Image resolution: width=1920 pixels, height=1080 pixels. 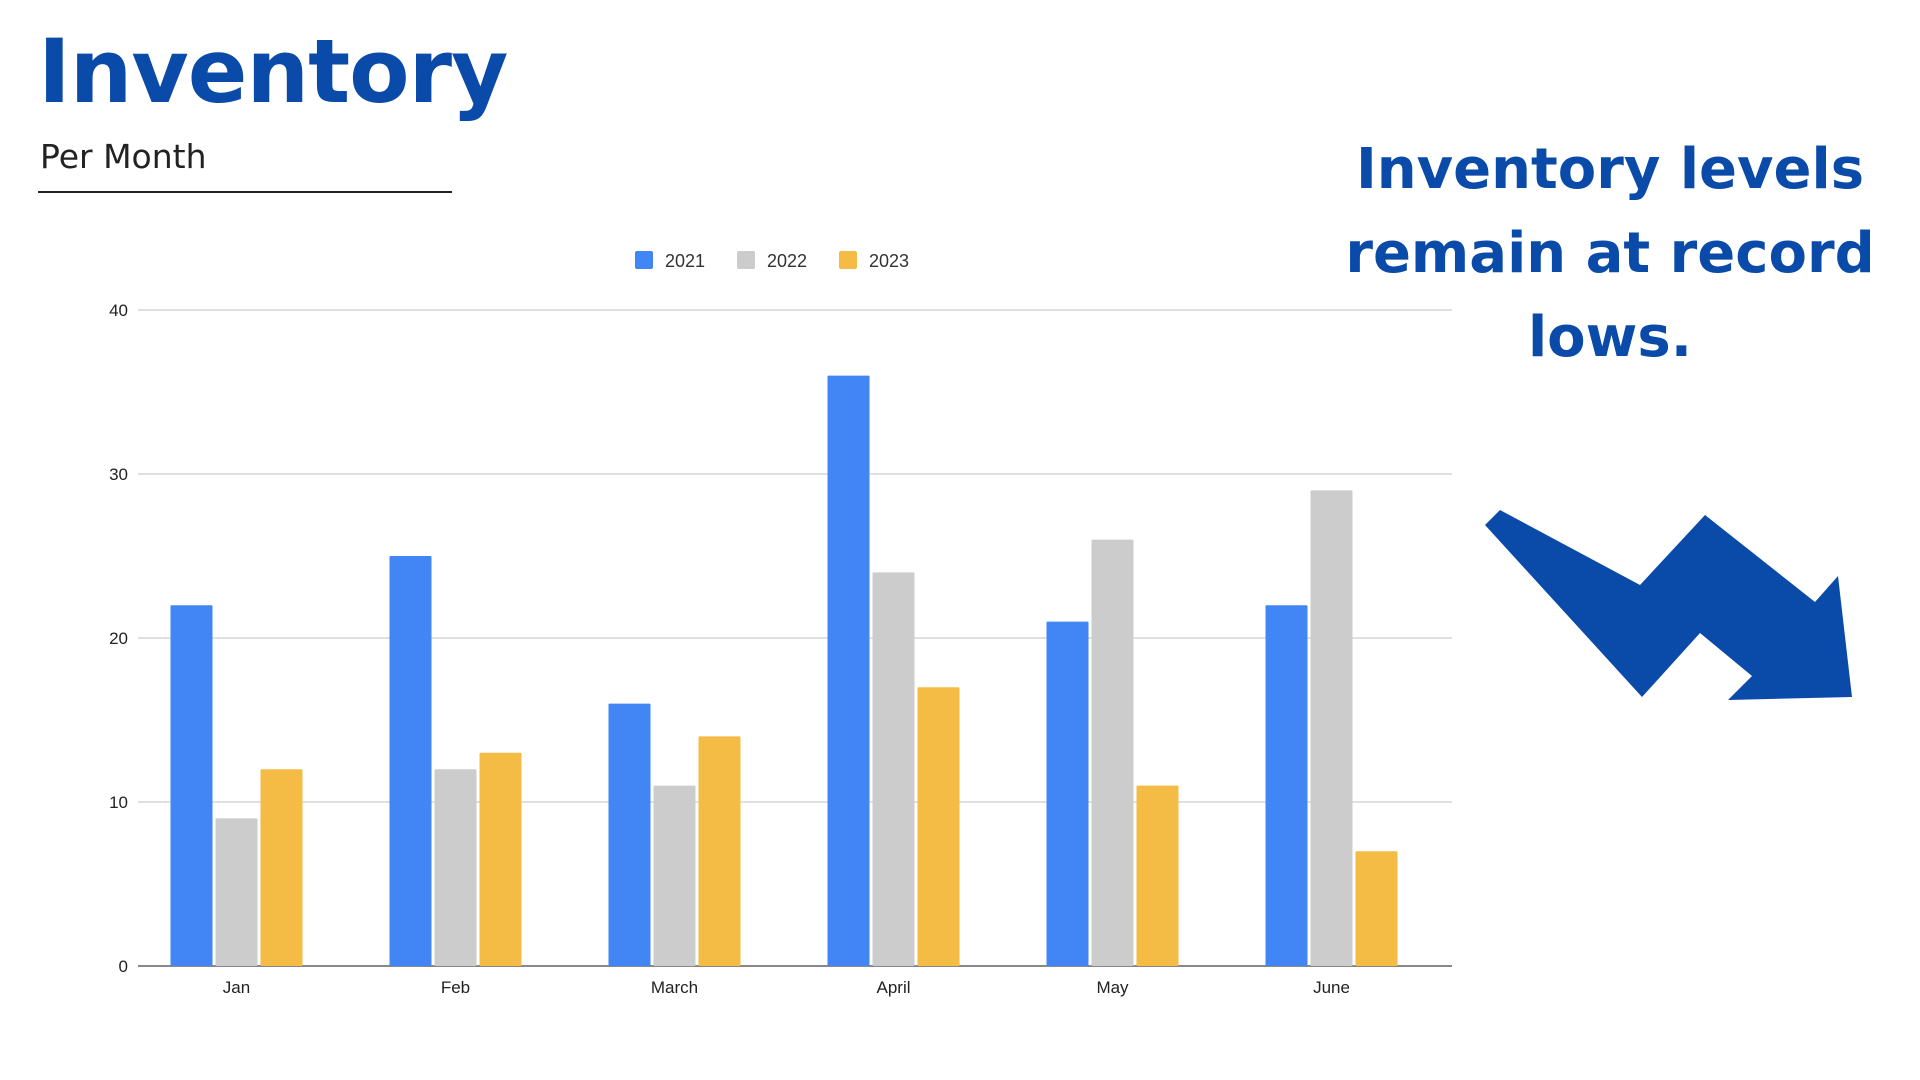 What do you see at coordinates (629, 834) in the screenshot?
I see `bar-2021-march` at bounding box center [629, 834].